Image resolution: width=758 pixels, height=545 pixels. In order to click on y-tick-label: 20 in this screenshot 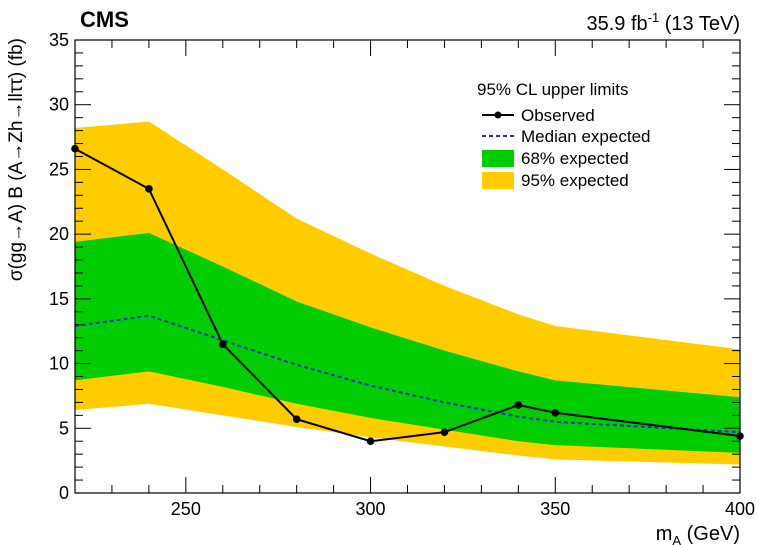, I will do `click(59, 234)`.